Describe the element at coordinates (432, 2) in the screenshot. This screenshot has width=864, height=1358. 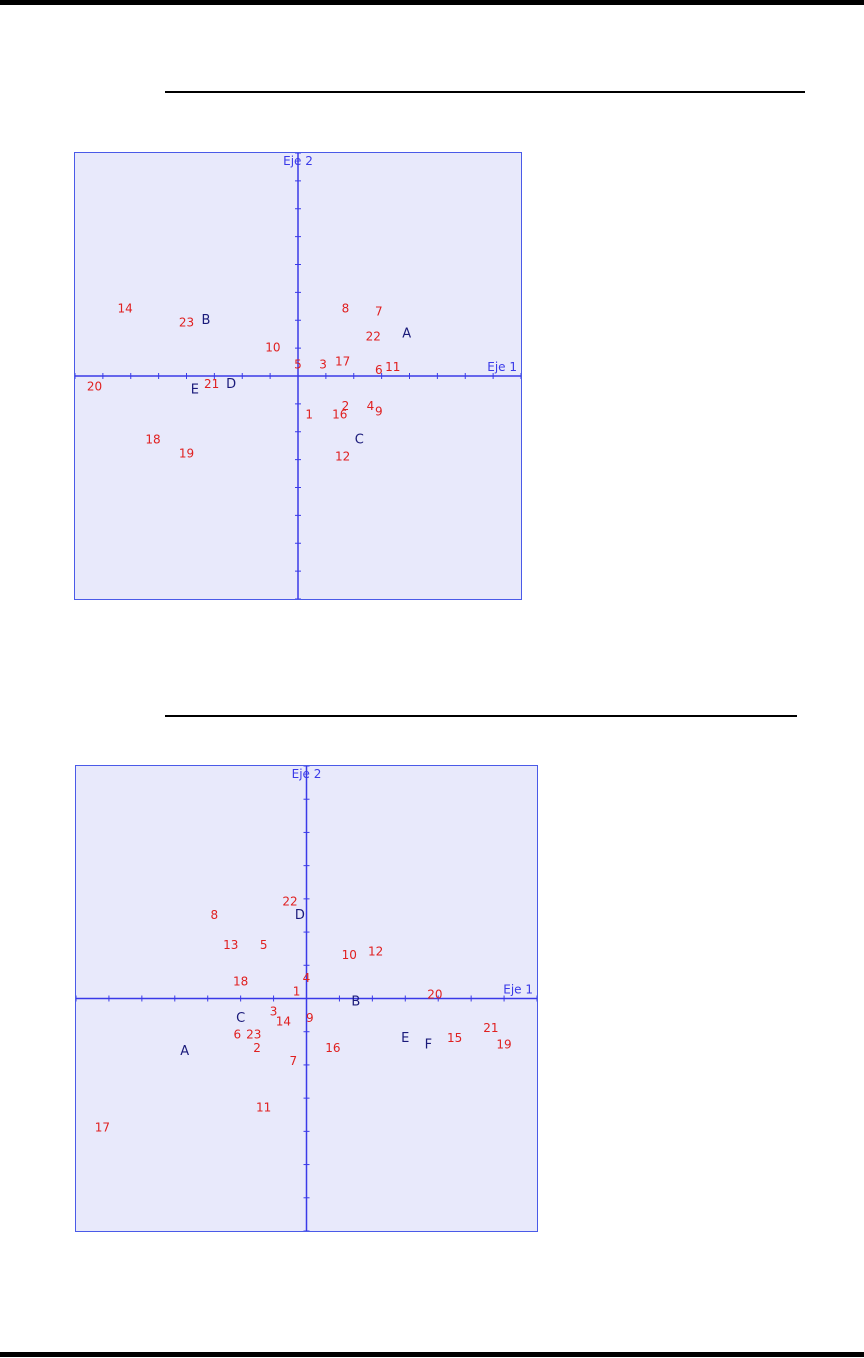
I see `top-page-rule` at that location.